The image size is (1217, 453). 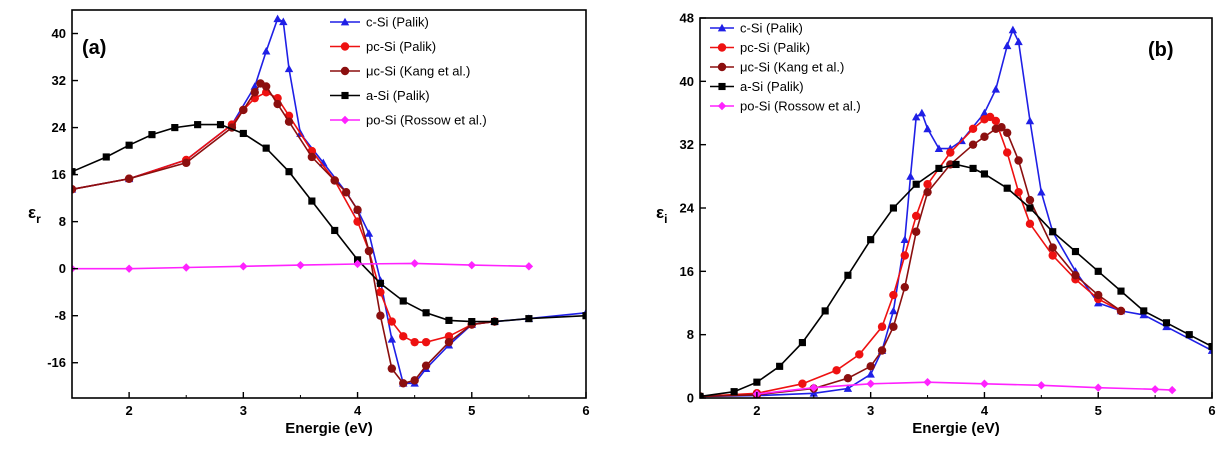 What do you see at coordinates (38, 219) in the screenshot?
I see `panel-a-y-axis-title-sub: r` at bounding box center [38, 219].